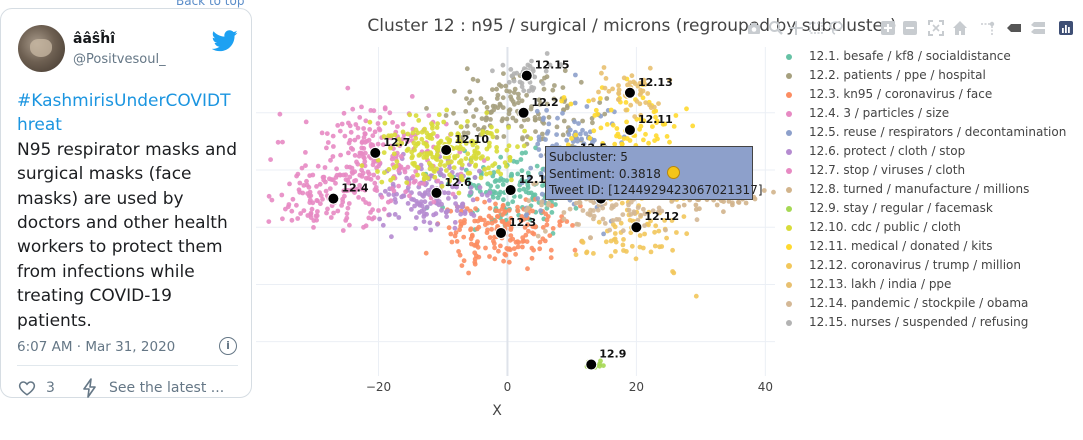  What do you see at coordinates (90, 388) in the screenshot?
I see `lightning-share-icon` at bounding box center [90, 388].